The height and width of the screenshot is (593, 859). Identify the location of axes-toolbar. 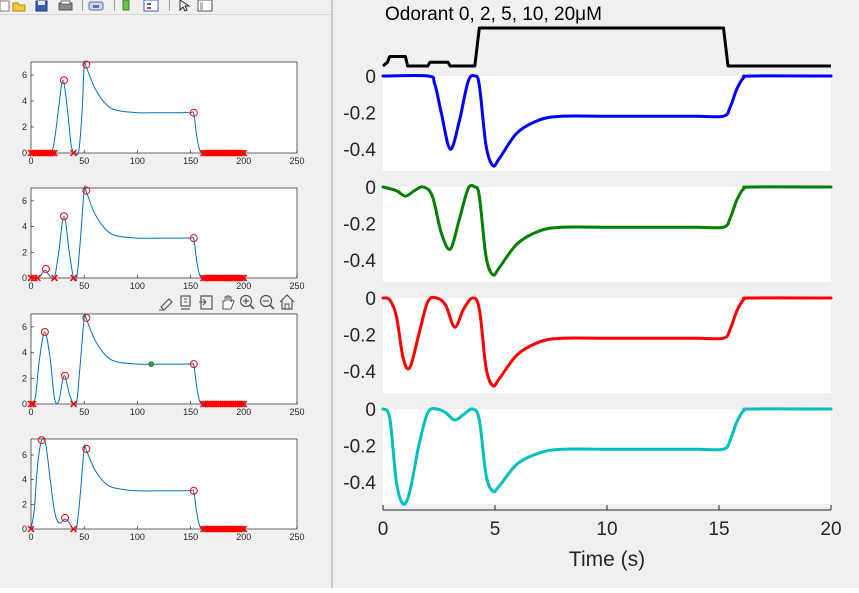
(227, 302).